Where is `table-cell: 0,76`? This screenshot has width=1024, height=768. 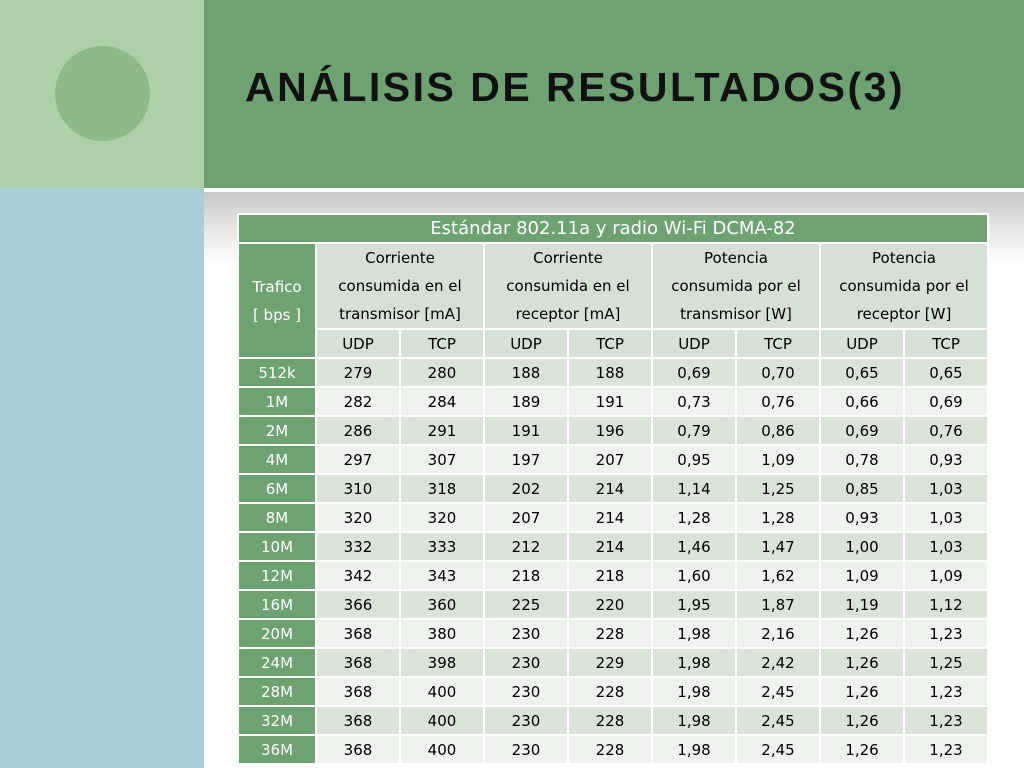 table-cell: 0,76 is located at coordinates (778, 401).